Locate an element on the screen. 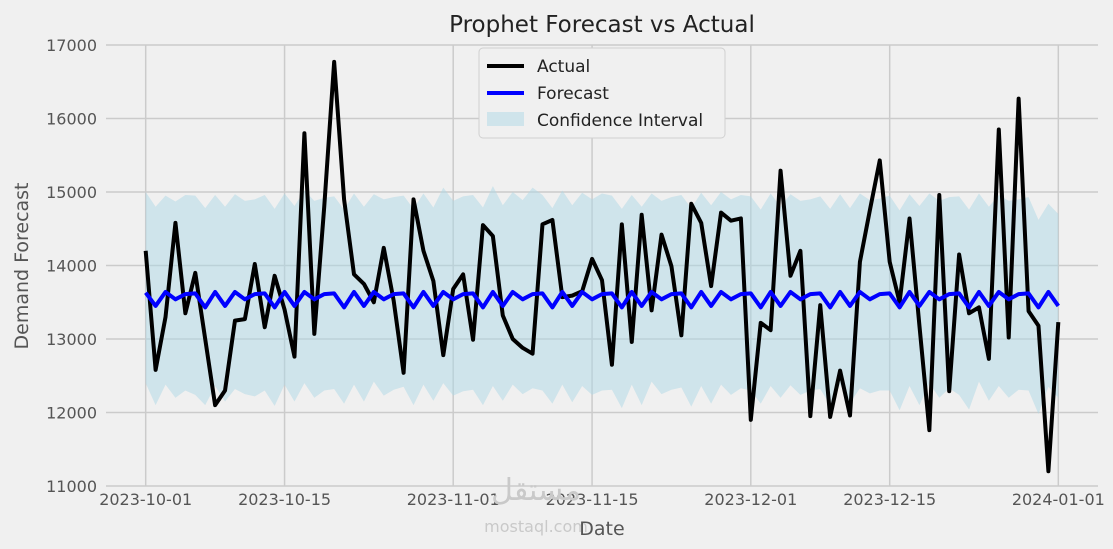 The image size is (1113, 549). legend-frame is located at coordinates (602, 93).